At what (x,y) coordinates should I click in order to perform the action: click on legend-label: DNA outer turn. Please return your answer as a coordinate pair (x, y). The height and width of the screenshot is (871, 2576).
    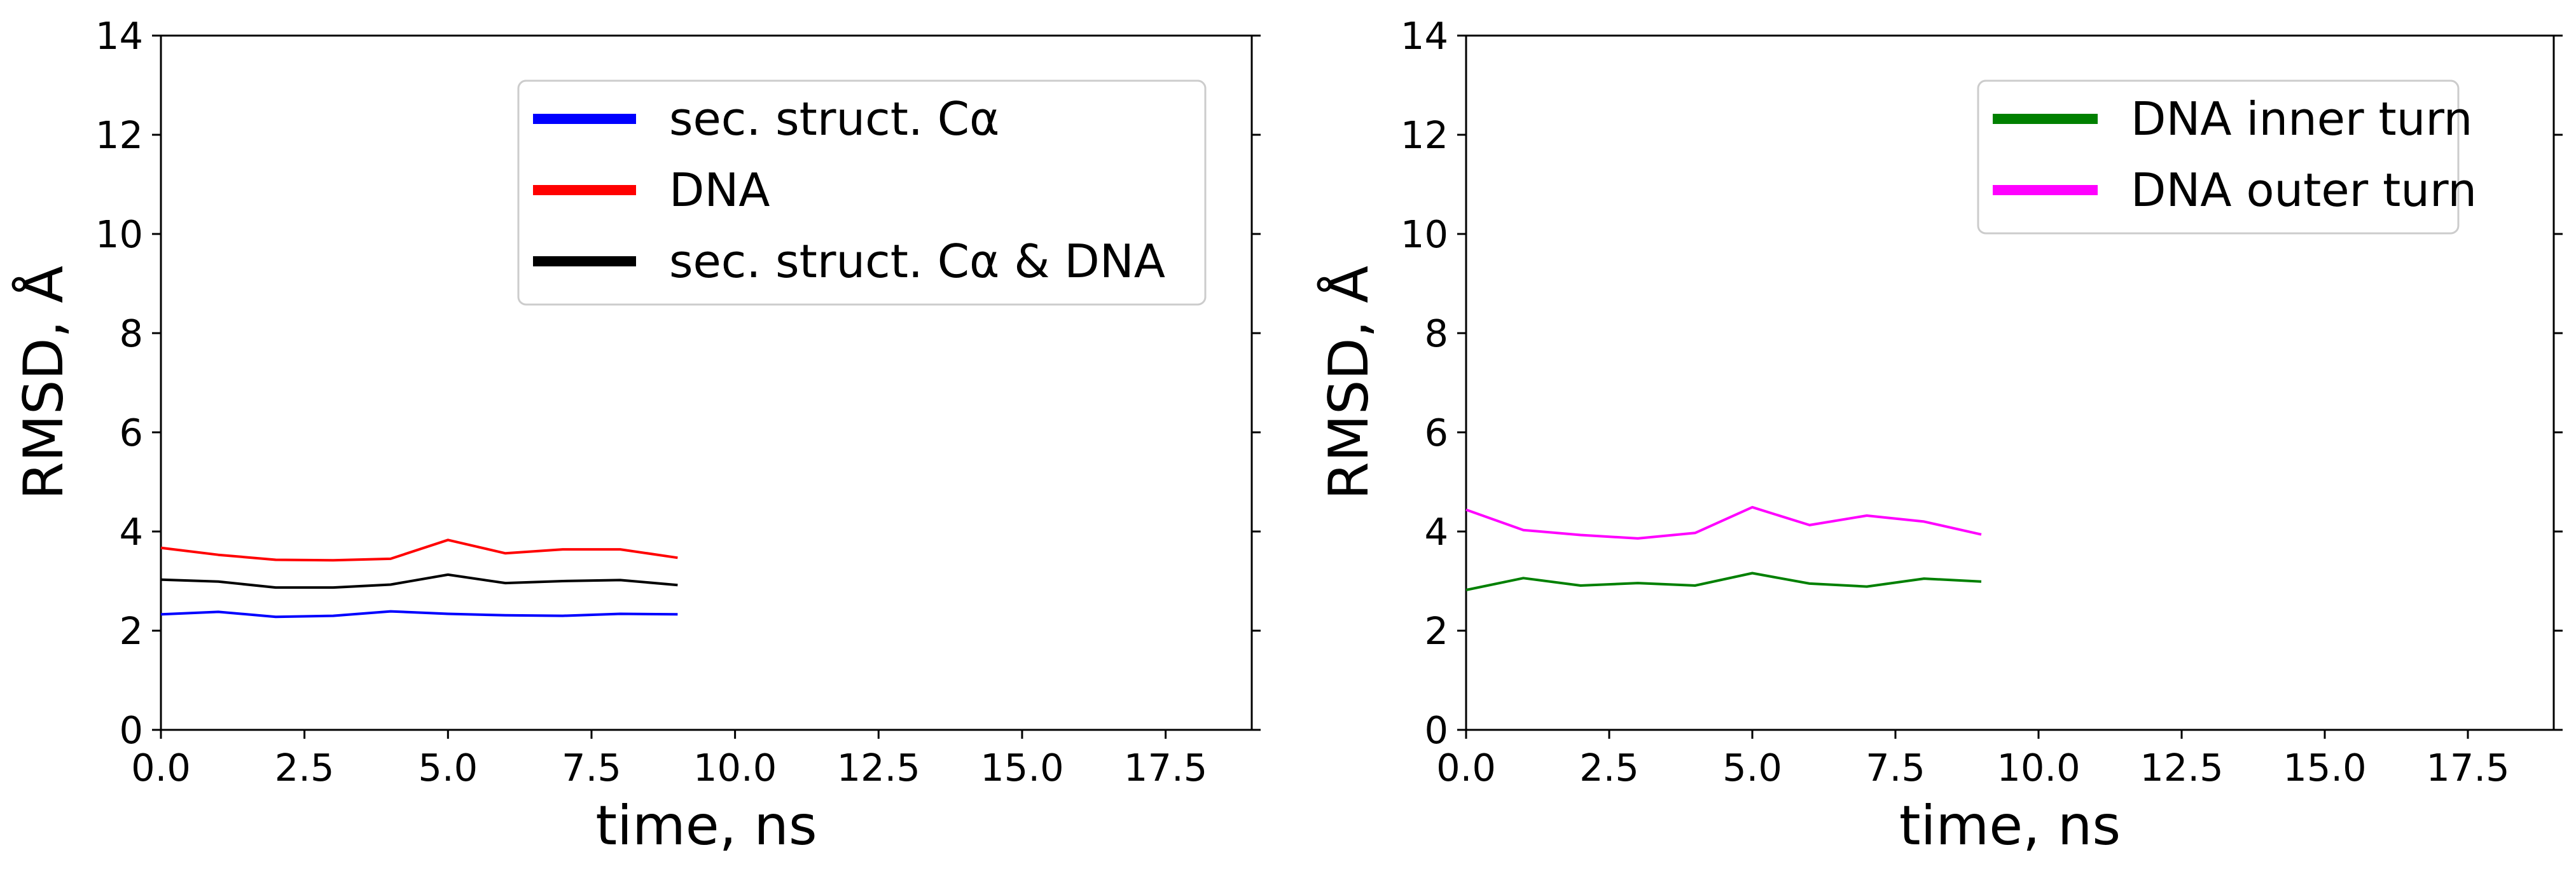
    Looking at the image, I should click on (2304, 190).